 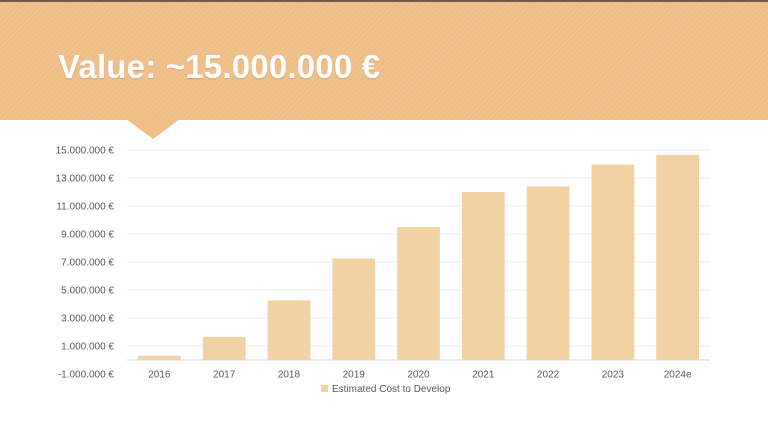 I want to click on legend: Estimated Cost to Develop, so click(x=386, y=389).